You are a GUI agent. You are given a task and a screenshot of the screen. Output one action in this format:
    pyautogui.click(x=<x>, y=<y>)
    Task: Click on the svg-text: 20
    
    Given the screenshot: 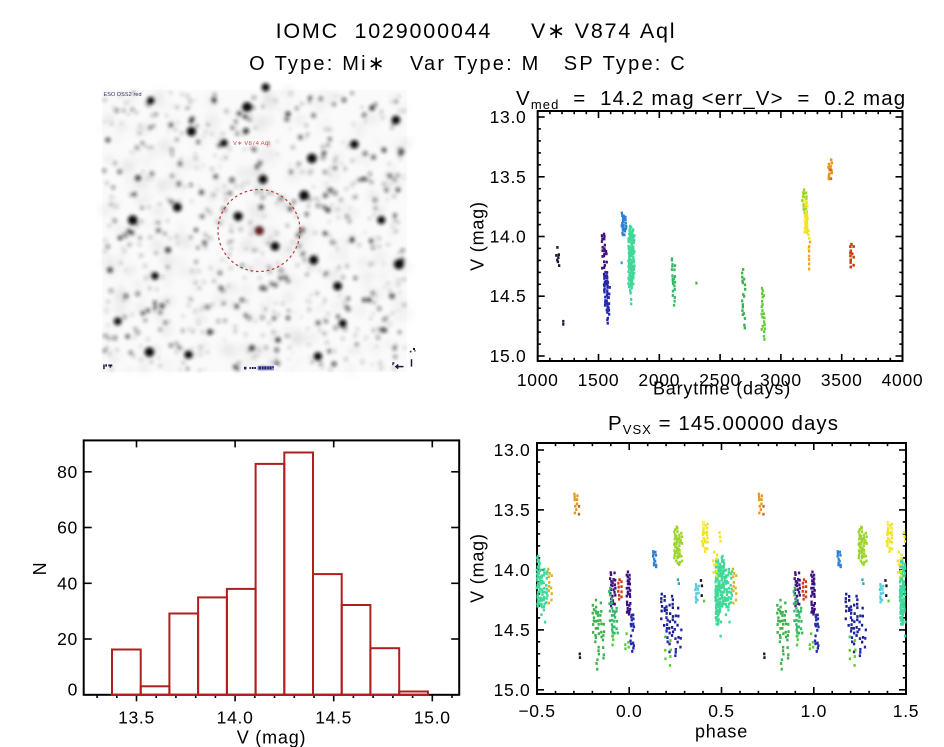 What is the action you would take?
    pyautogui.click(x=67, y=639)
    